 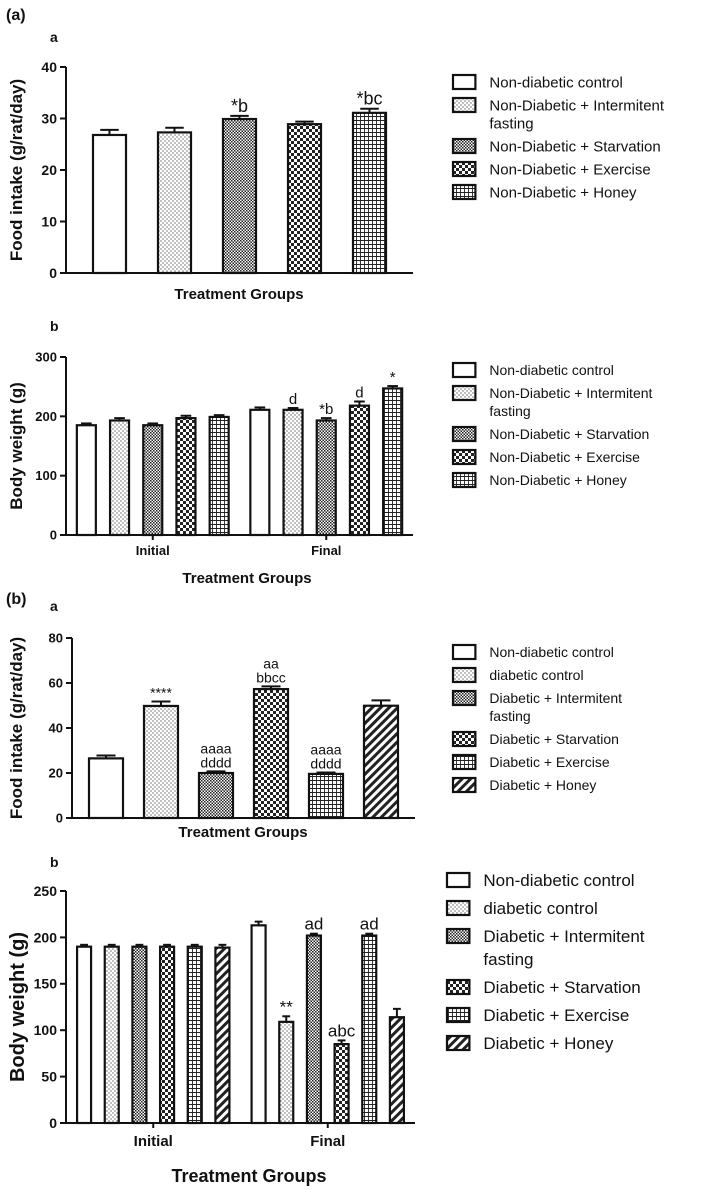 What do you see at coordinates (16, 15) in the screenshot?
I see `panel-label-a: (a)` at bounding box center [16, 15].